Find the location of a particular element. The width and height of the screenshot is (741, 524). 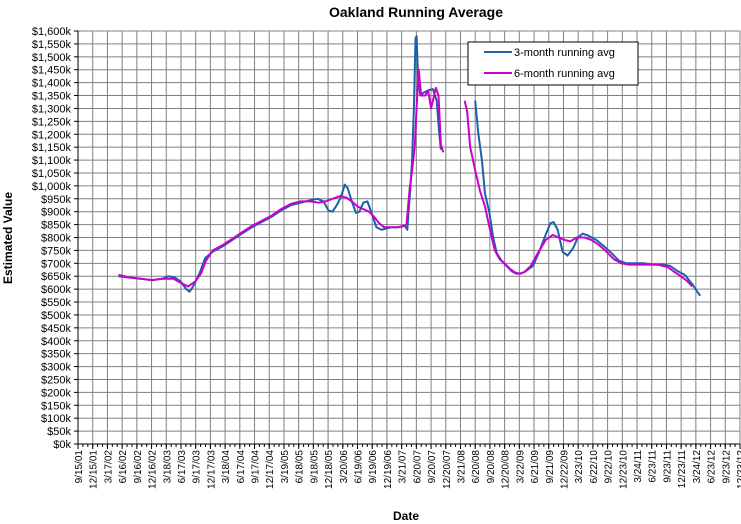

x-tick-label: 6/19/06 is located at coordinates (359, 467).